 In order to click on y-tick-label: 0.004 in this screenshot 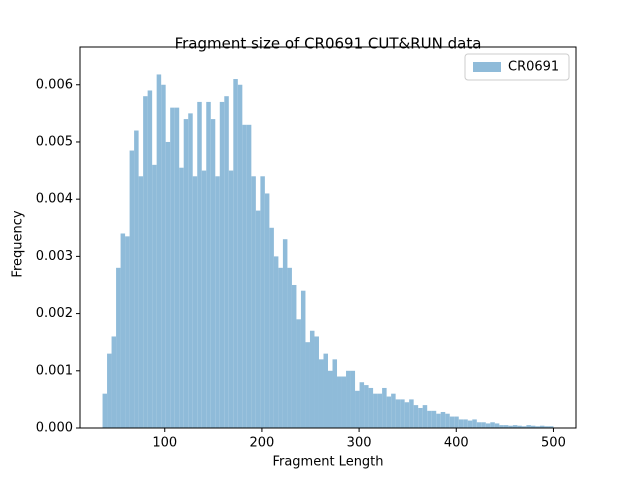, I will do `click(54, 199)`.